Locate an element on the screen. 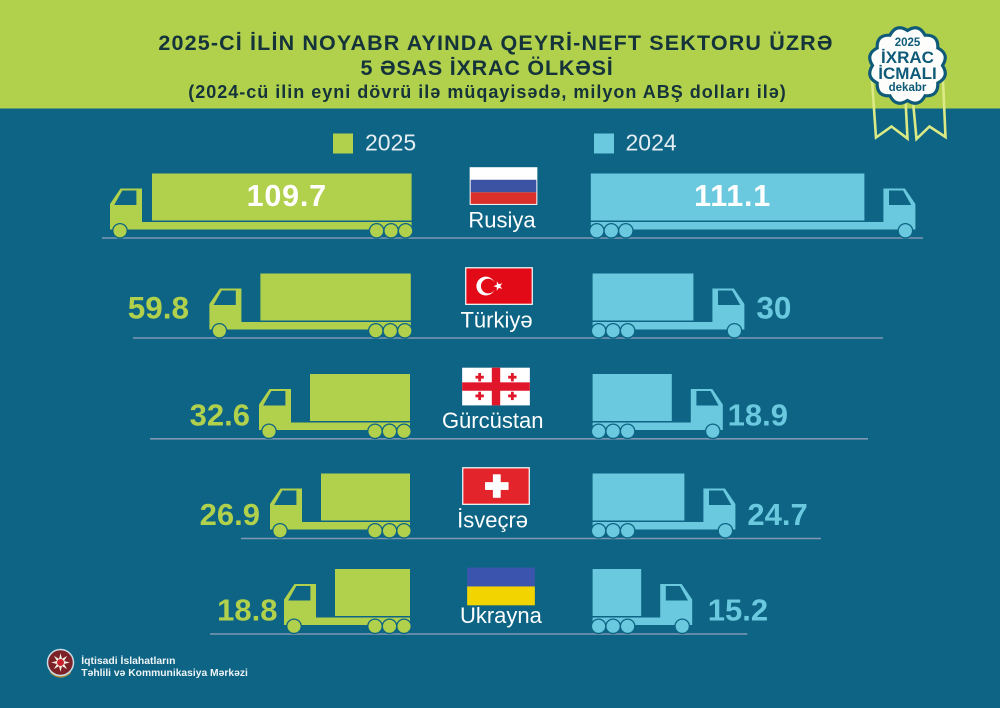 The image size is (1000, 708). svg-text: İqtisadi İslahatların is located at coordinates (128, 660).